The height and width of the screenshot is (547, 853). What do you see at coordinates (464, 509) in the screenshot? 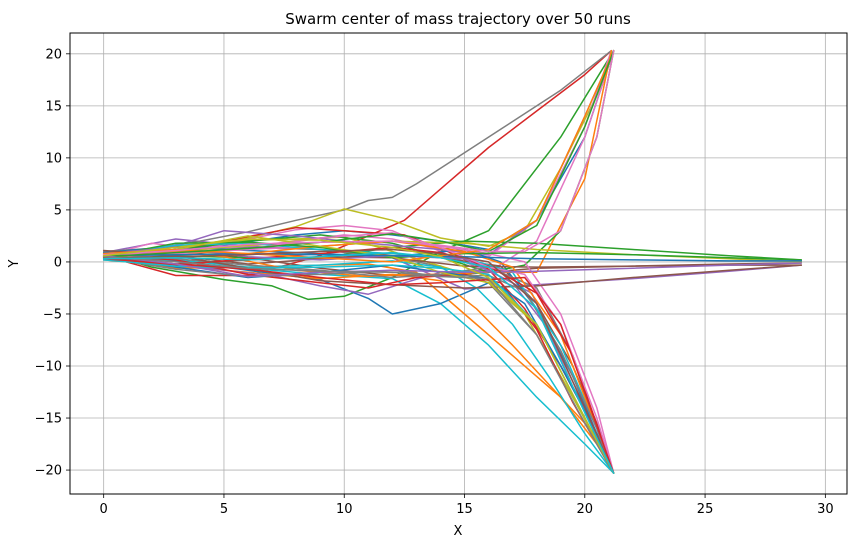
I see `x-tick-label: 15` at bounding box center [464, 509].